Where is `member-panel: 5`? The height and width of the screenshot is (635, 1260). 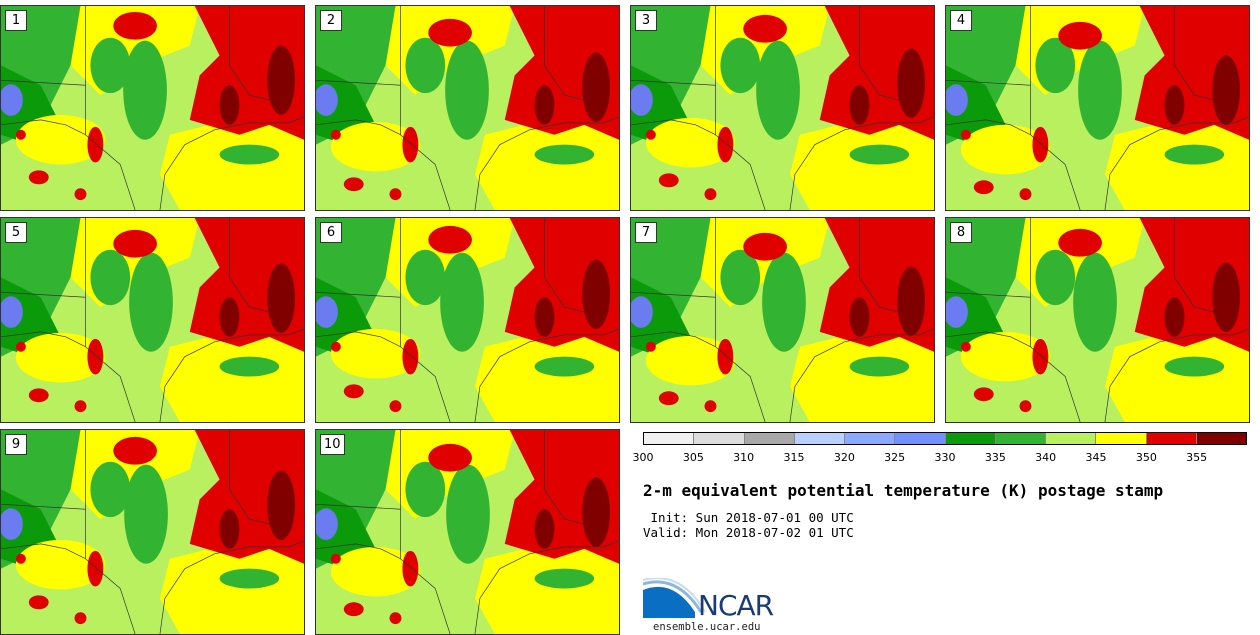
member-panel: 5 is located at coordinates (152, 320).